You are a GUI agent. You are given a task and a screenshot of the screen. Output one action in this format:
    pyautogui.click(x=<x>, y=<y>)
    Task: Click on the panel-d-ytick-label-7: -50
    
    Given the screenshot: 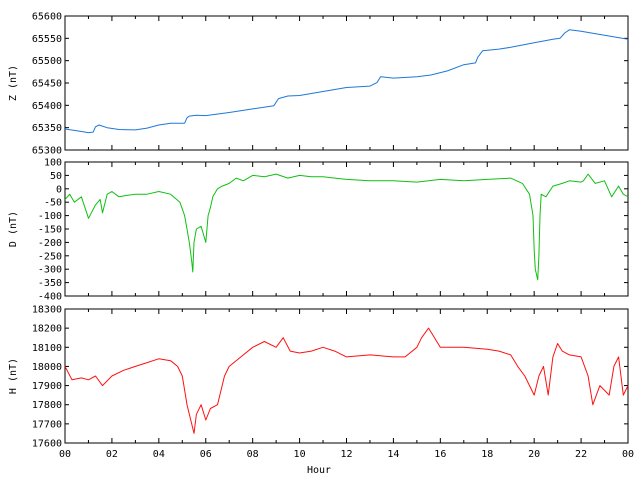 What is the action you would take?
    pyautogui.click(x=53, y=203)
    